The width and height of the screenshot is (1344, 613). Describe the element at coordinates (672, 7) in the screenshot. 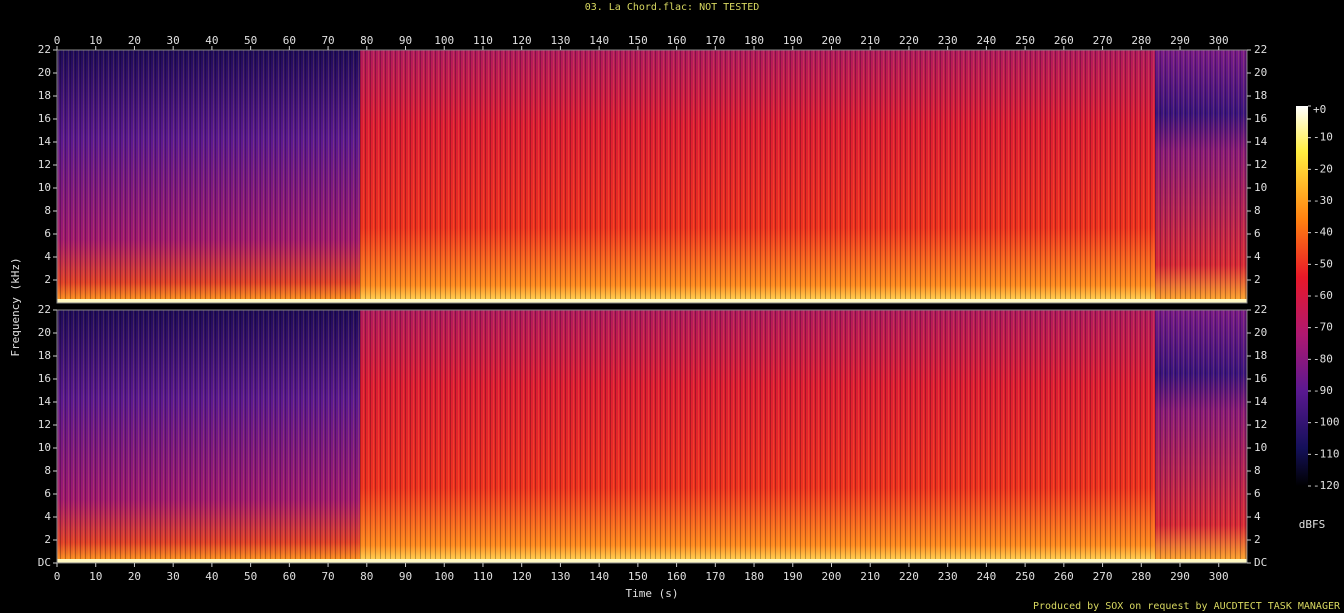

I see `chart-title: 03. La Chord.flac: NOT TESTED` at that location.